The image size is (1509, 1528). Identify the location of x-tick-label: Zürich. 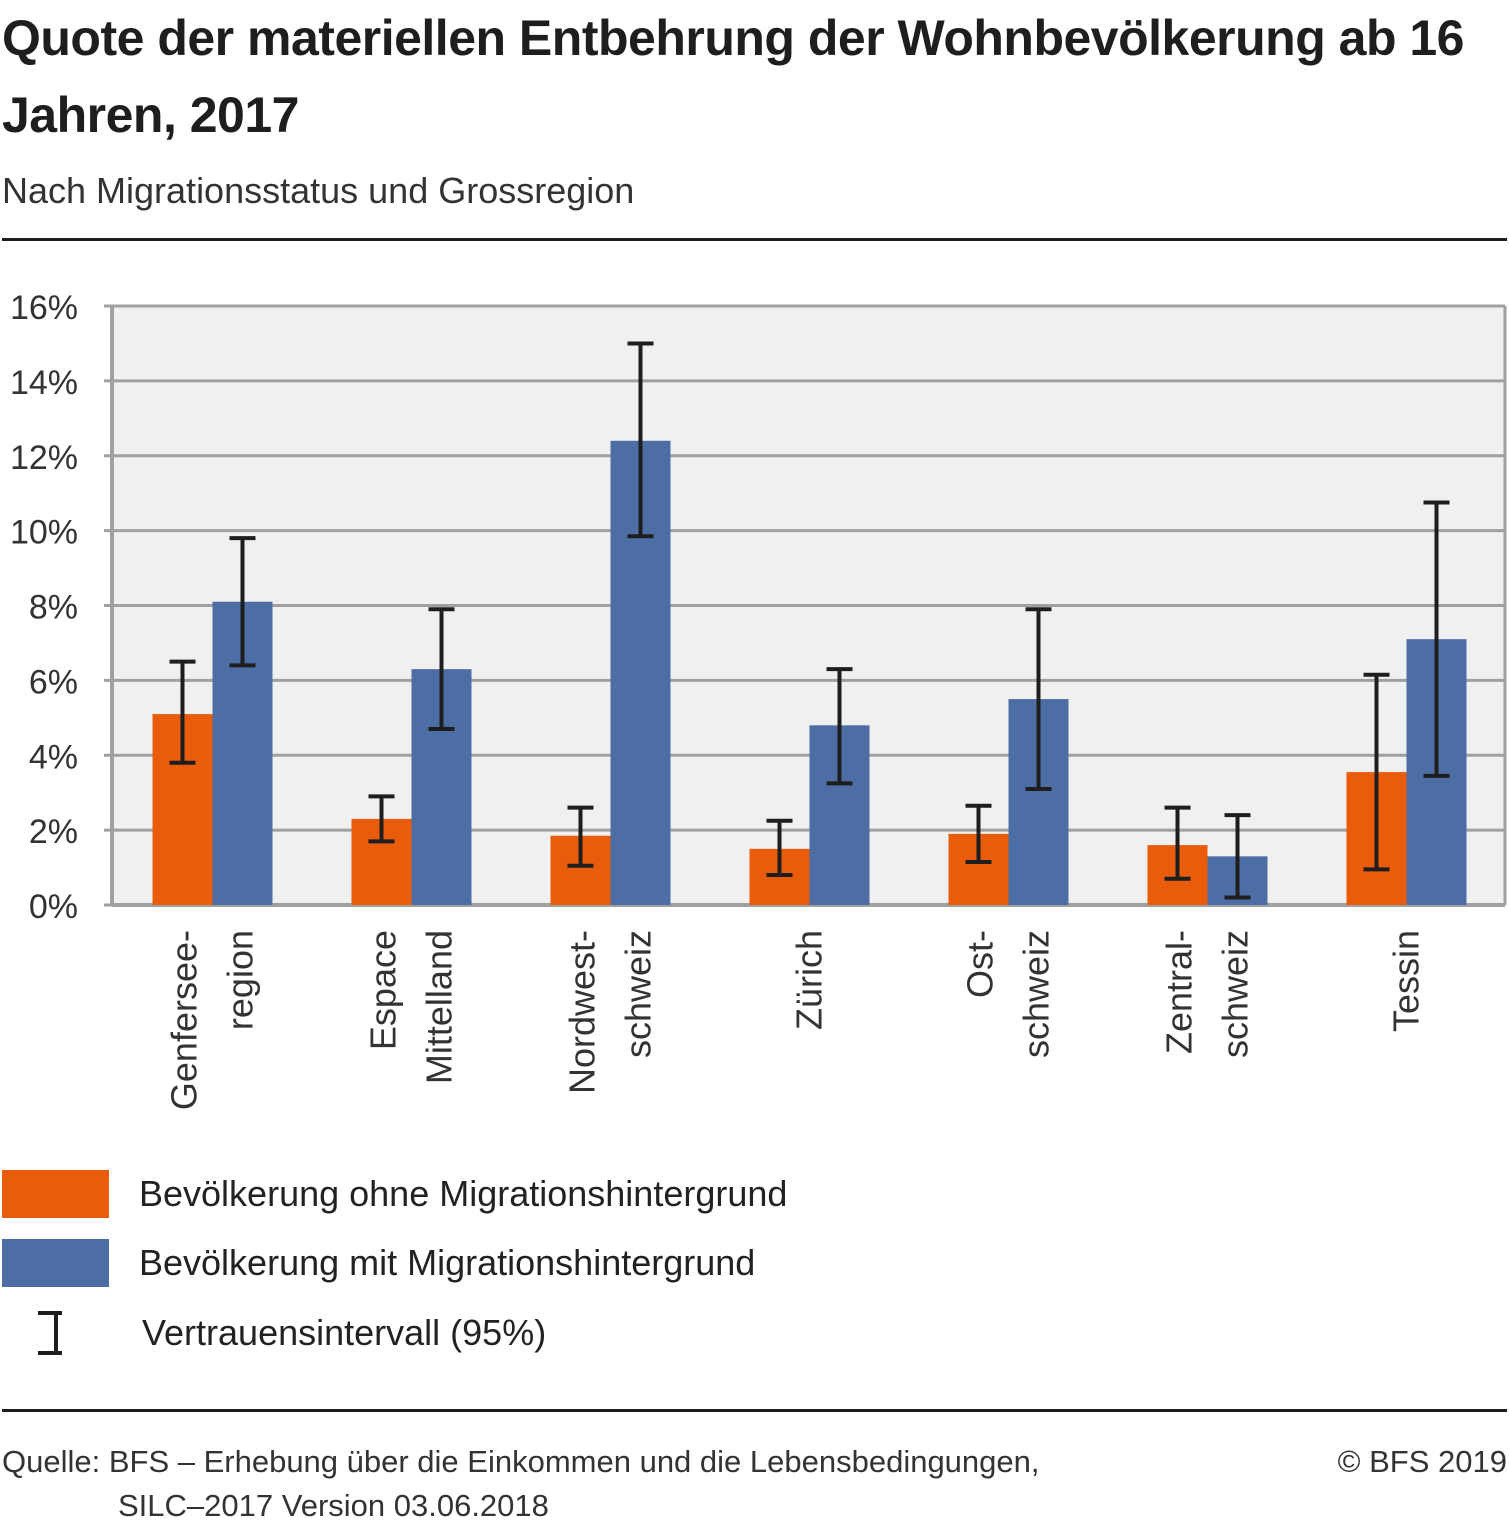
(809, 980).